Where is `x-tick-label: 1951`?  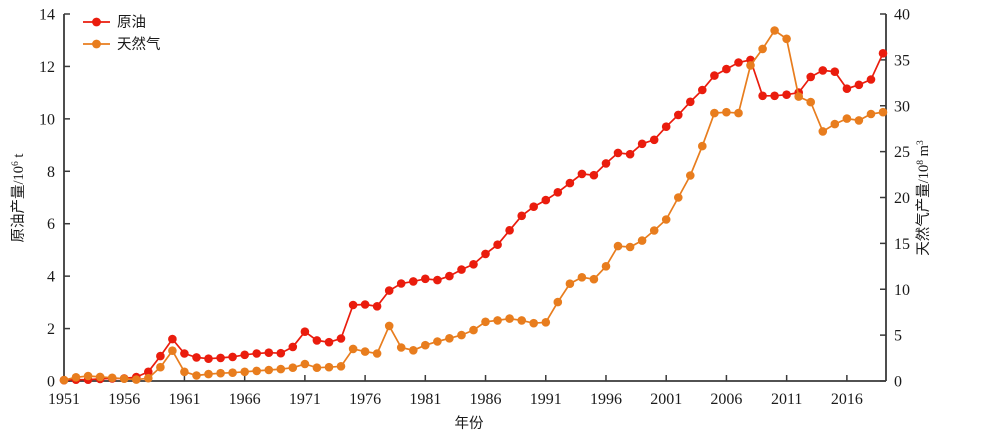 x-tick-label: 1951 is located at coordinates (64, 399).